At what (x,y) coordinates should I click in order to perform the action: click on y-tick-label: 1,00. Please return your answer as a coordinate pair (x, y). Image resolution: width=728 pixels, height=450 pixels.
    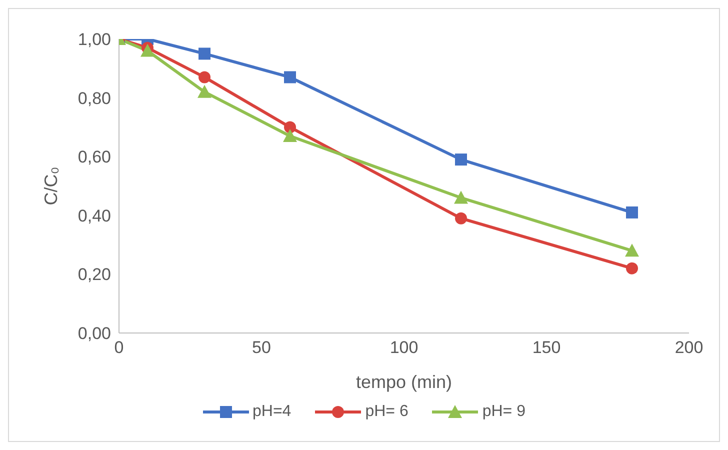
    Looking at the image, I should click on (94, 40).